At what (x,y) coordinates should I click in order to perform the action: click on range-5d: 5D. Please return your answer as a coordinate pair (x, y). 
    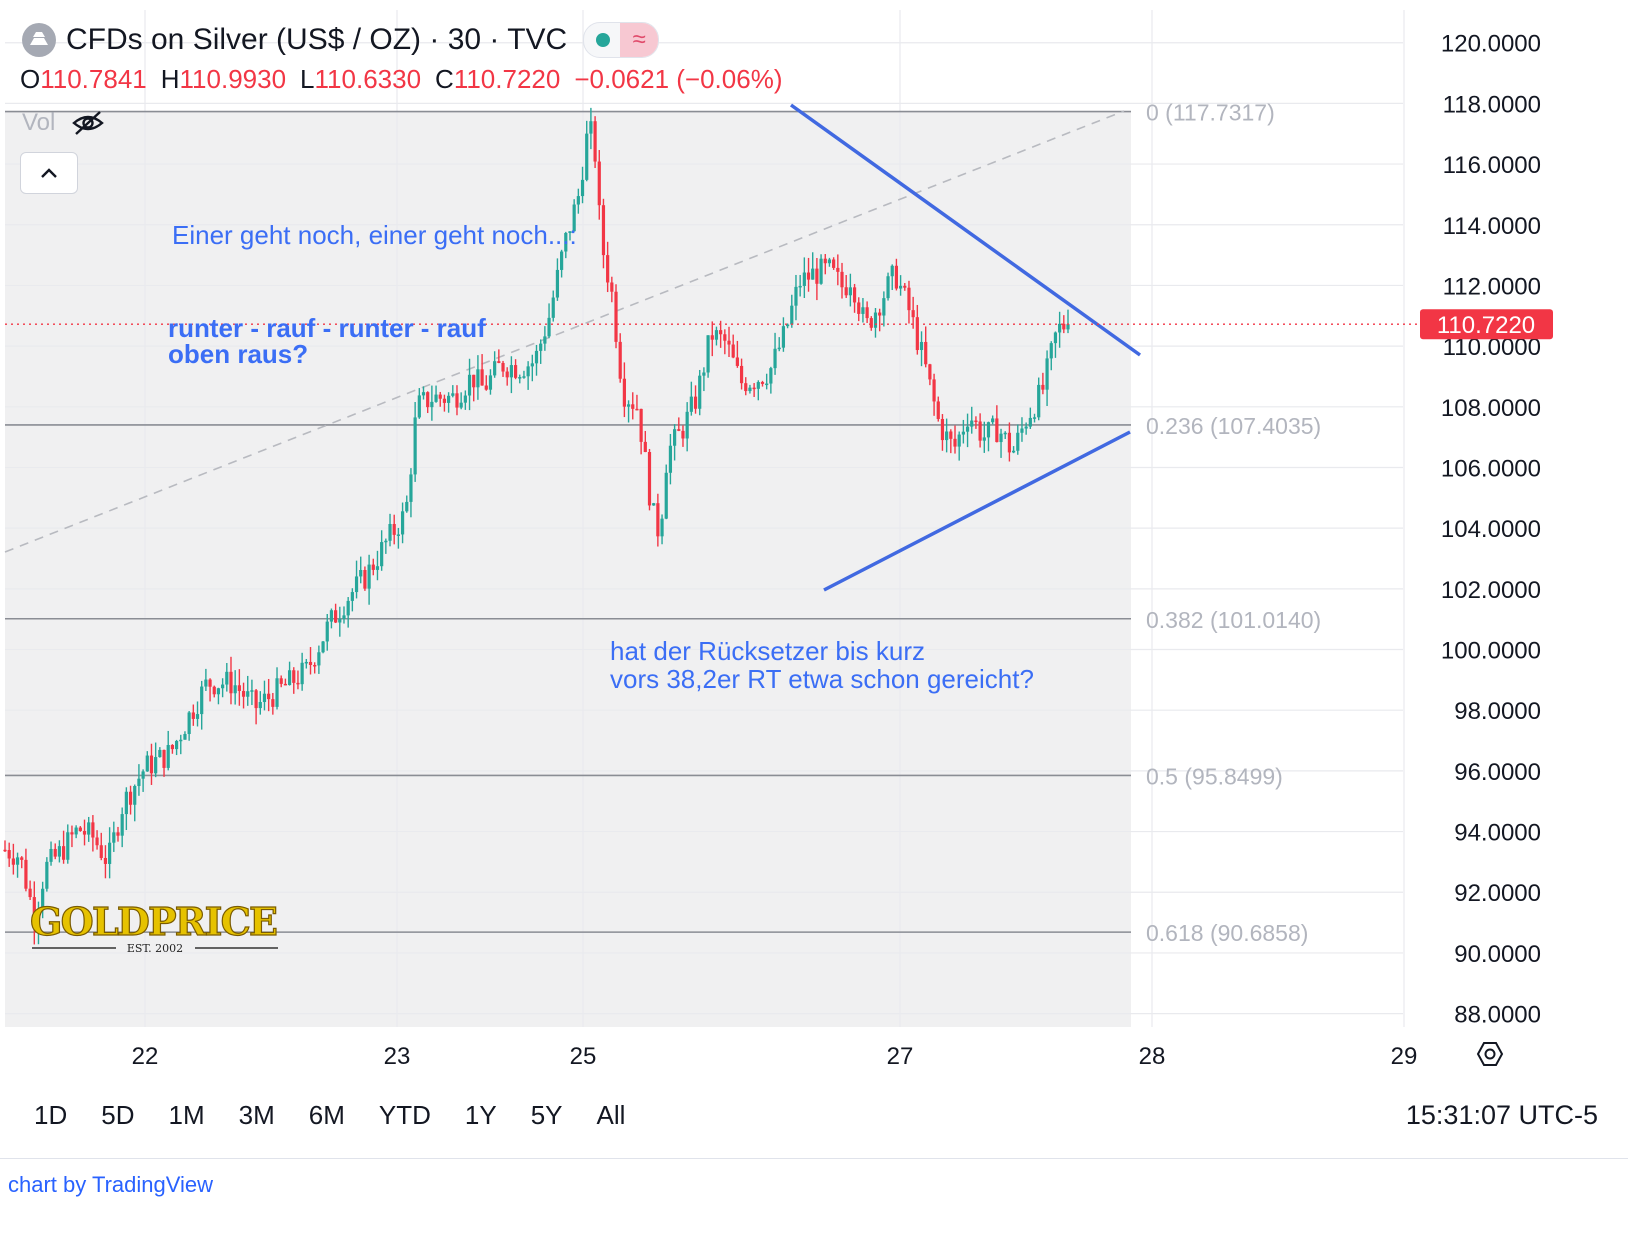
    Looking at the image, I should click on (118, 1115).